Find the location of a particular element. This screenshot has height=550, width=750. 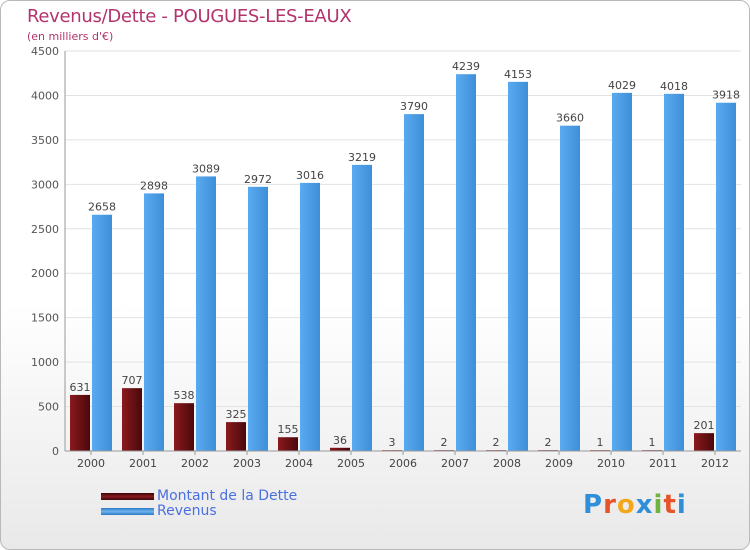

x-tick-label: 2007 is located at coordinates (455, 463).